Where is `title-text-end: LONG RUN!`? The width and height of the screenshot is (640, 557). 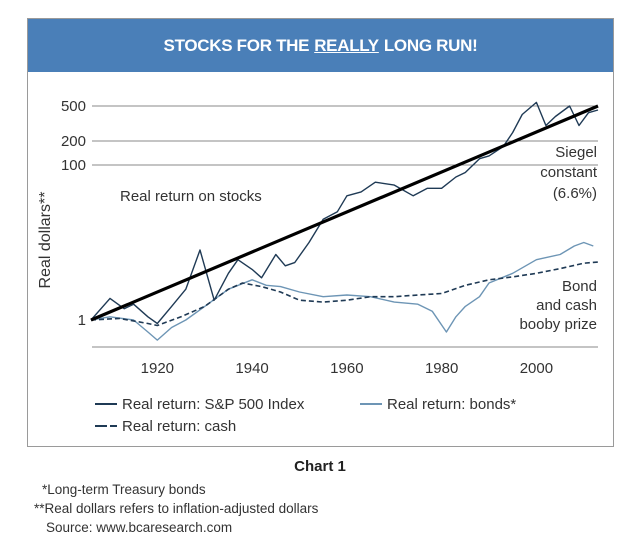
title-text-end: LONG RUN! is located at coordinates (430, 45).